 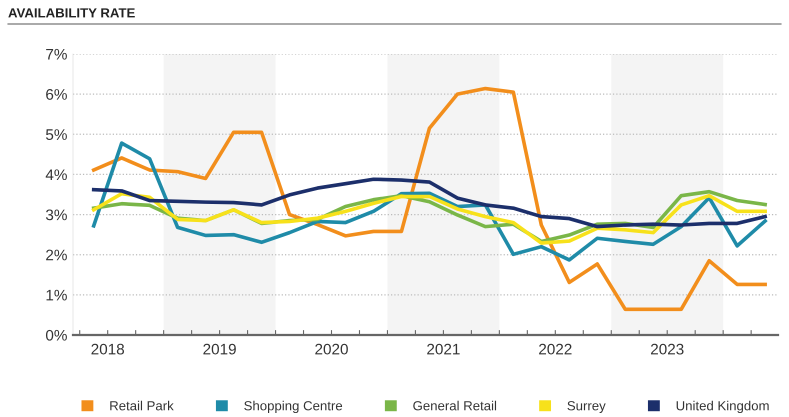 What do you see at coordinates (71, 13) in the screenshot?
I see `chart-title: AVAILABILITY RATE` at bounding box center [71, 13].